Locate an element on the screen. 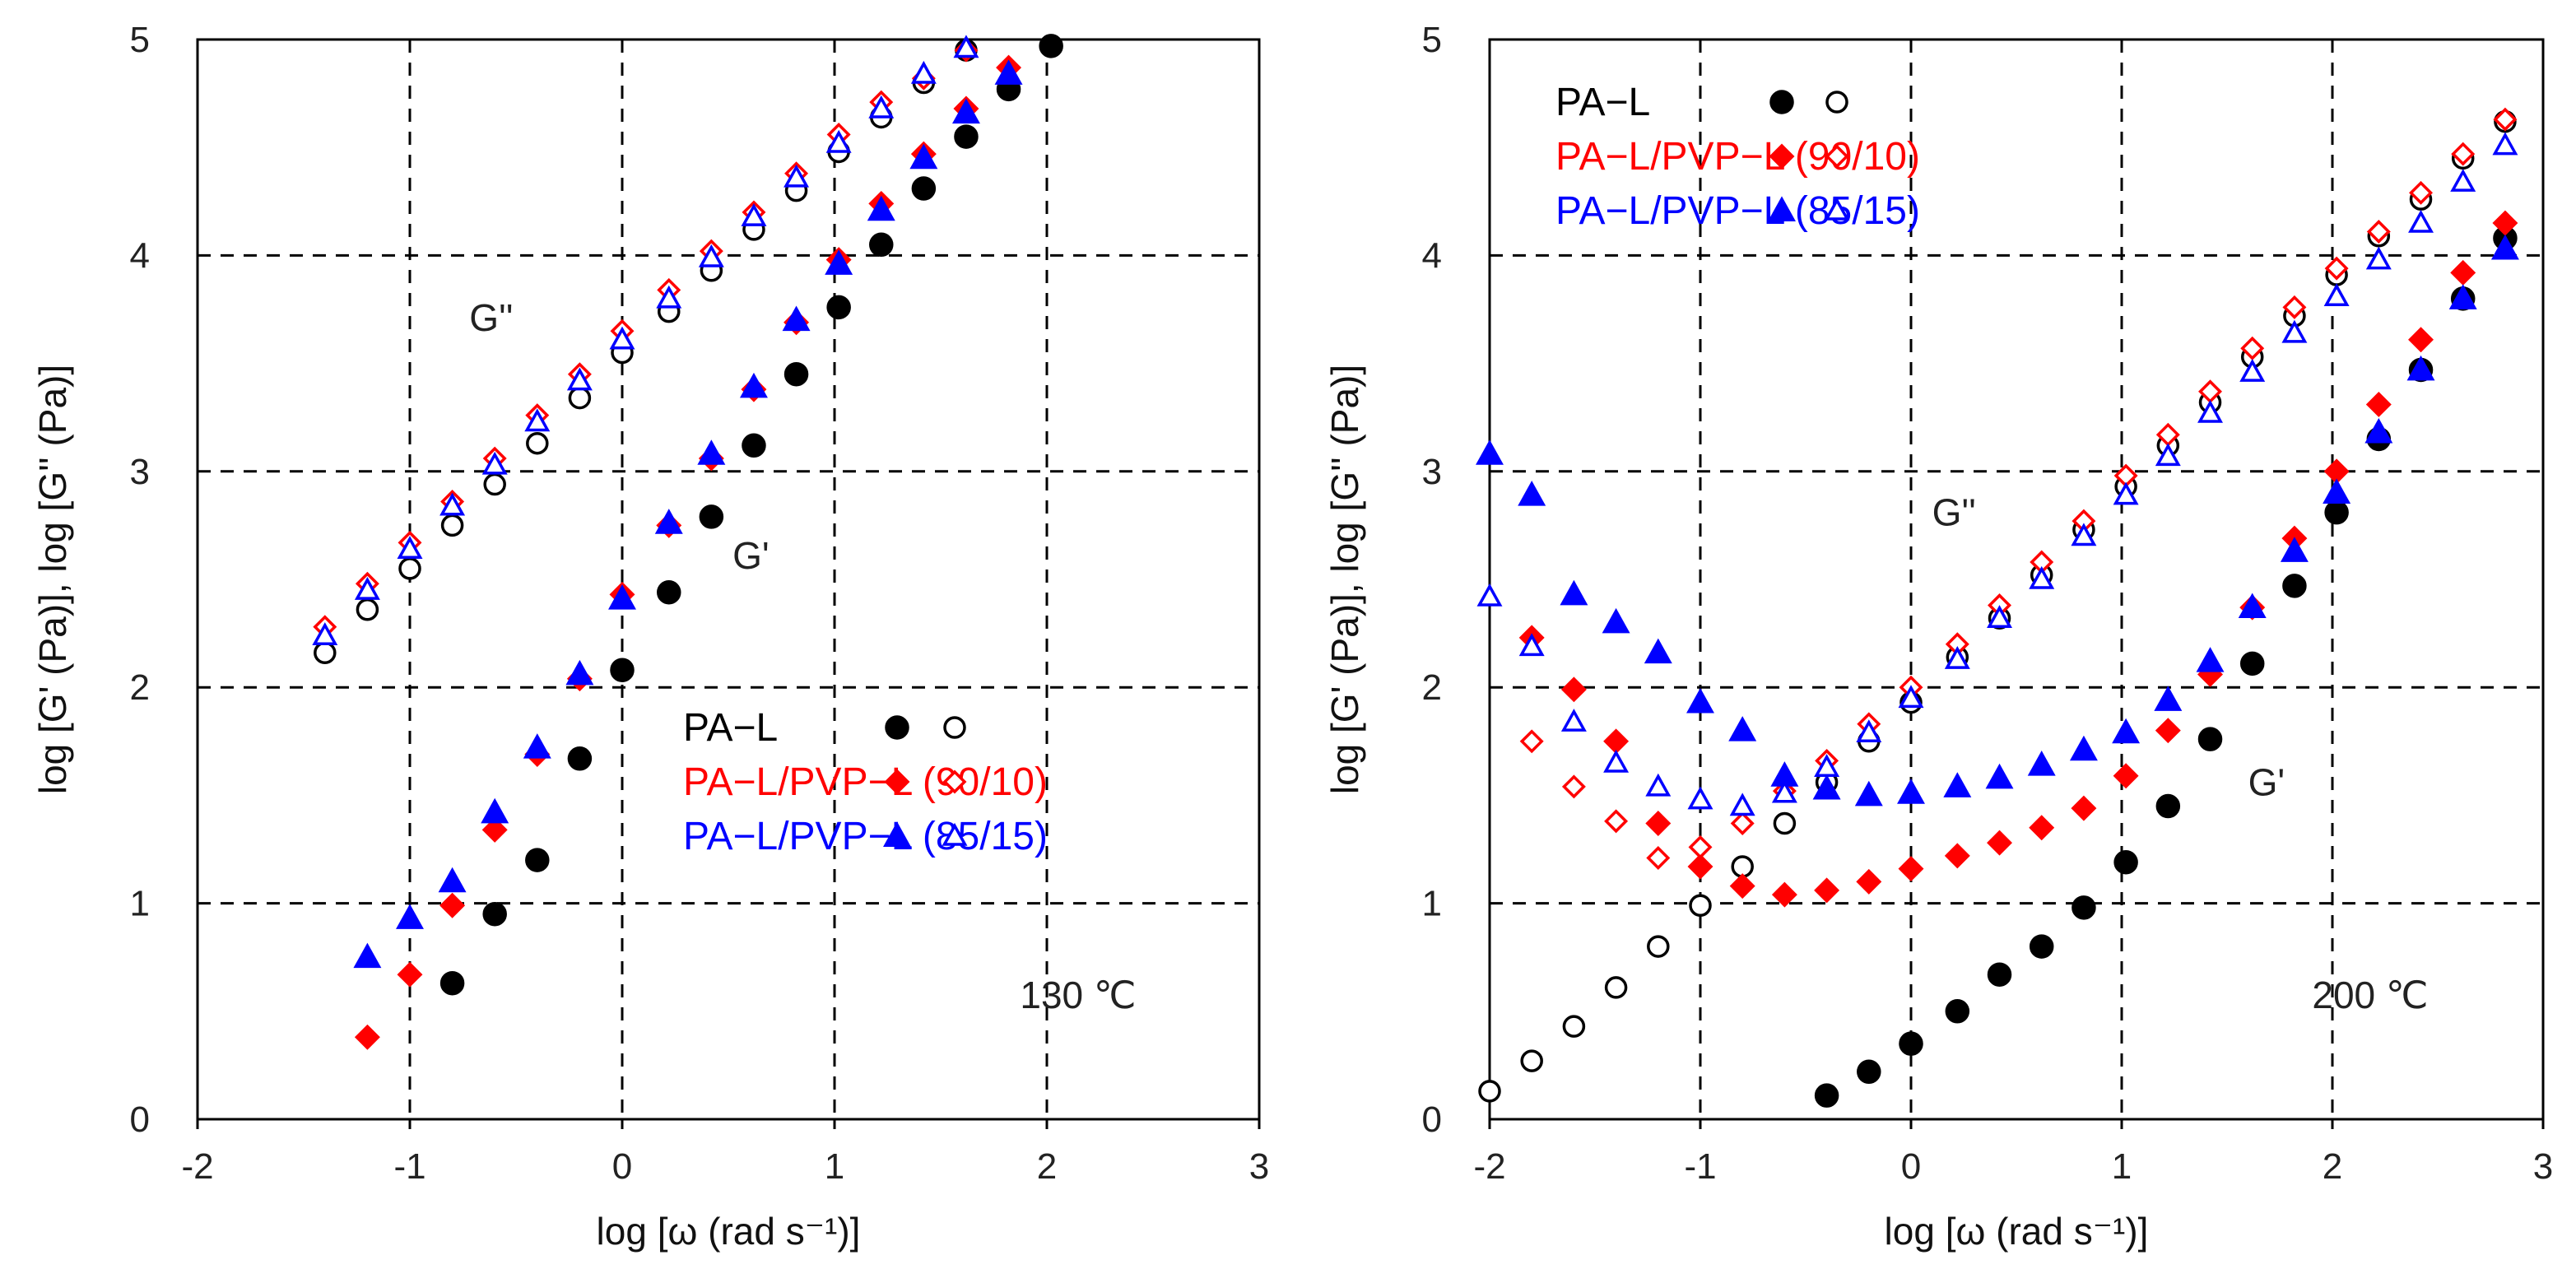  y-tick-label: 0 is located at coordinates (1432, 1119).